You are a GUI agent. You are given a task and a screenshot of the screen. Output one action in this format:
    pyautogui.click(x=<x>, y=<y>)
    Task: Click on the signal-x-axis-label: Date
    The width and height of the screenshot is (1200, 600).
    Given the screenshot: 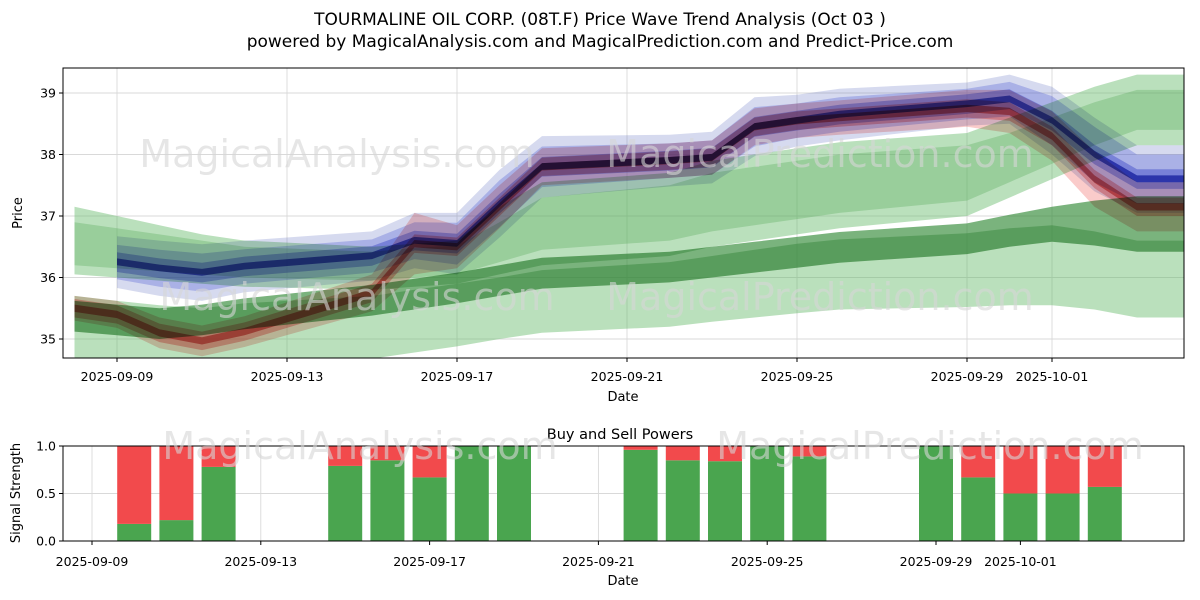 What is the action you would take?
    pyautogui.click(x=622, y=581)
    